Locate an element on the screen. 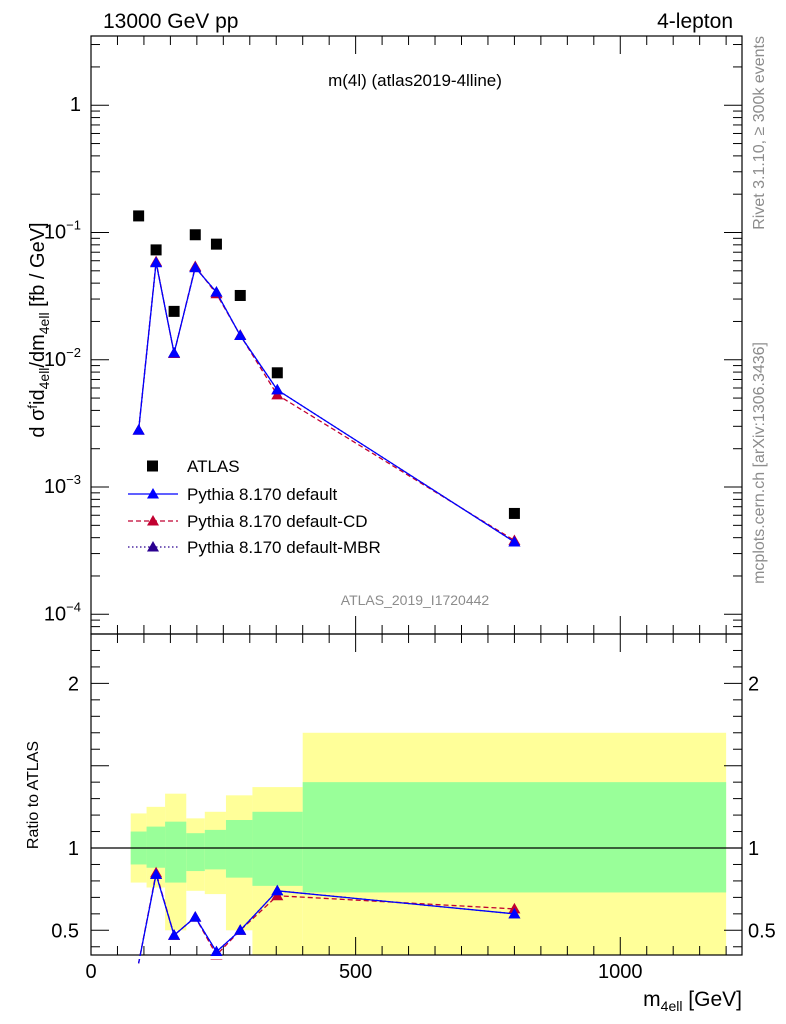  y-tick-label: 1 is located at coordinates (75, 105).